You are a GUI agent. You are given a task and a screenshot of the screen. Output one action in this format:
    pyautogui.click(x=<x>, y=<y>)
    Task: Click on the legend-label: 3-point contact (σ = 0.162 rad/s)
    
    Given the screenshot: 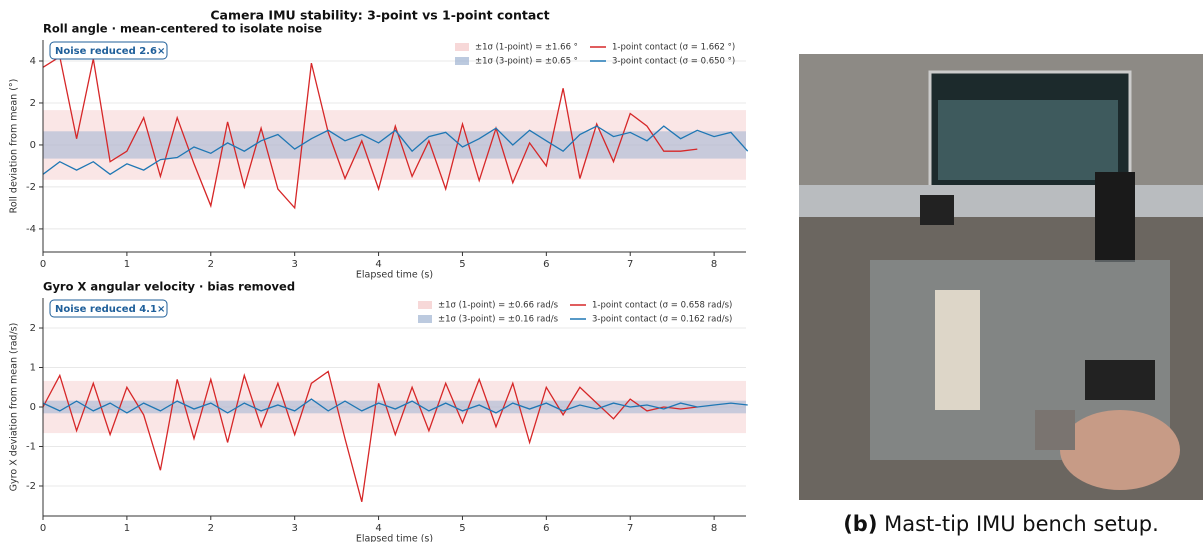 What is the action you would take?
    pyautogui.click(x=662, y=320)
    